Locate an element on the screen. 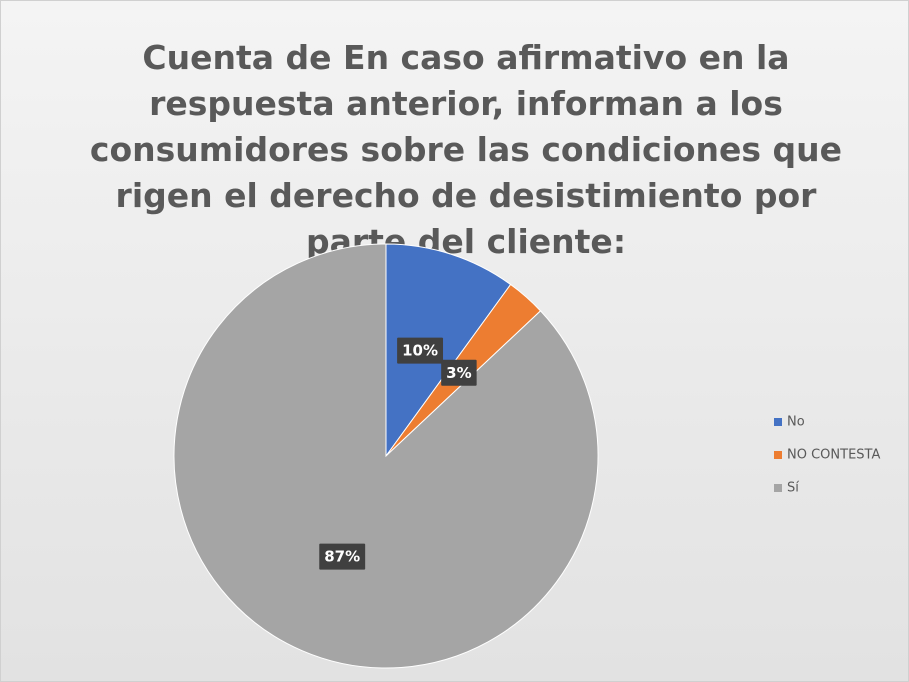  legend-label: Sí is located at coordinates (793, 488).